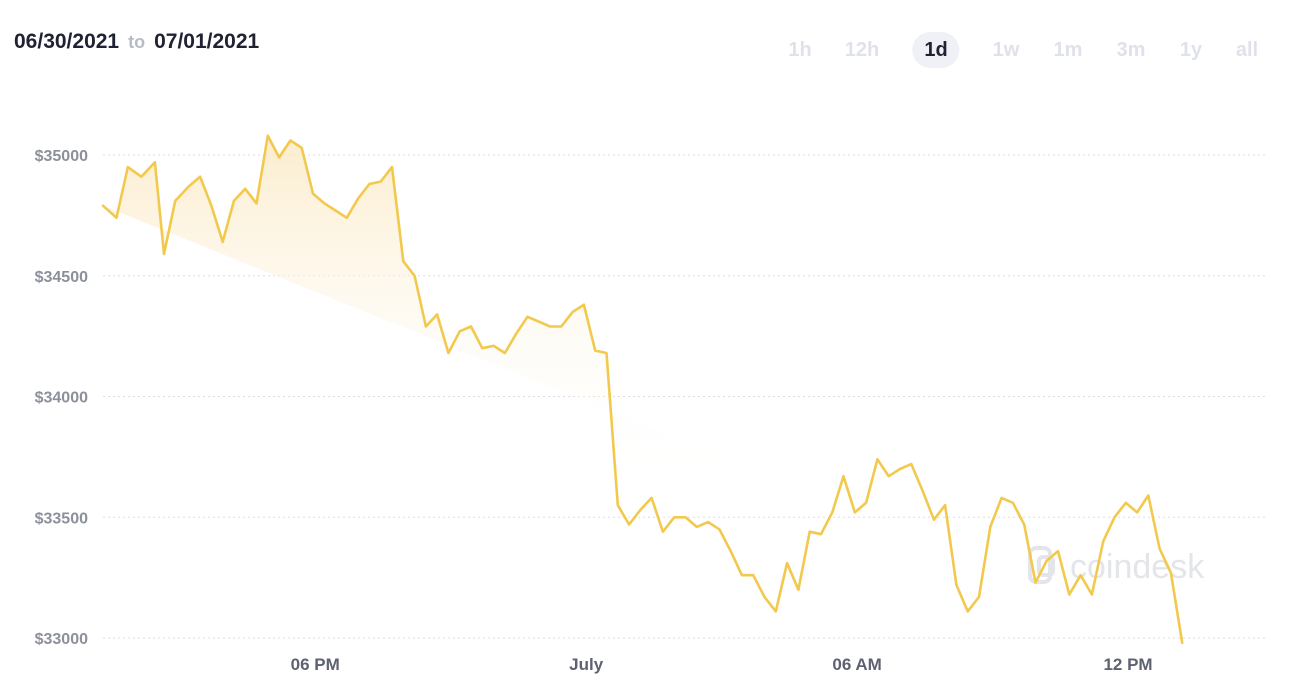  What do you see at coordinates (800, 50) in the screenshot?
I see `range-button-1h: 1h` at bounding box center [800, 50].